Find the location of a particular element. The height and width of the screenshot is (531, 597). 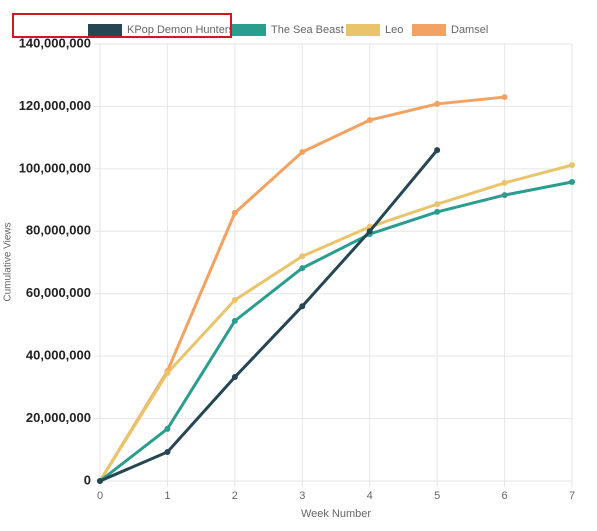

x-tick-label: 1 is located at coordinates (167, 496).